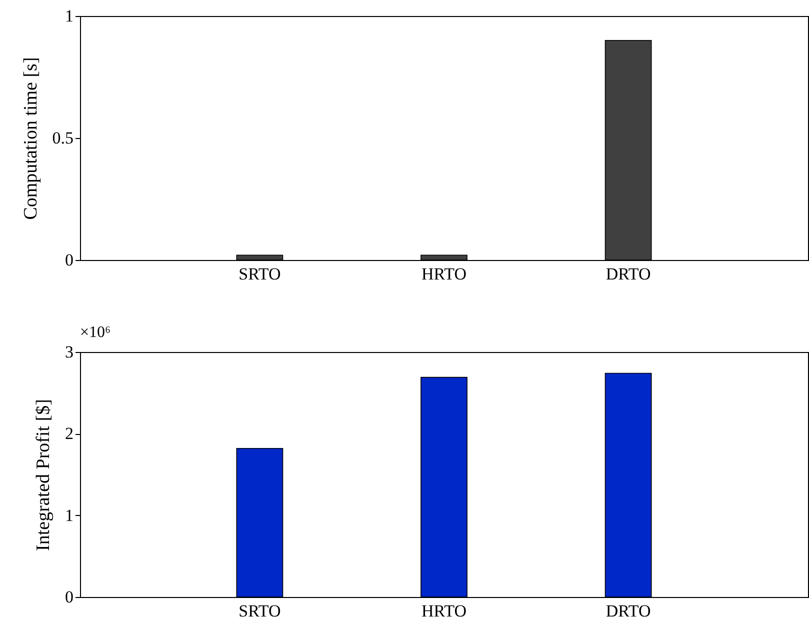 Image resolution: width=809 pixels, height=630 pixels. Describe the element at coordinates (69, 352) in the screenshot. I see `y-tick-label: 3` at that location.